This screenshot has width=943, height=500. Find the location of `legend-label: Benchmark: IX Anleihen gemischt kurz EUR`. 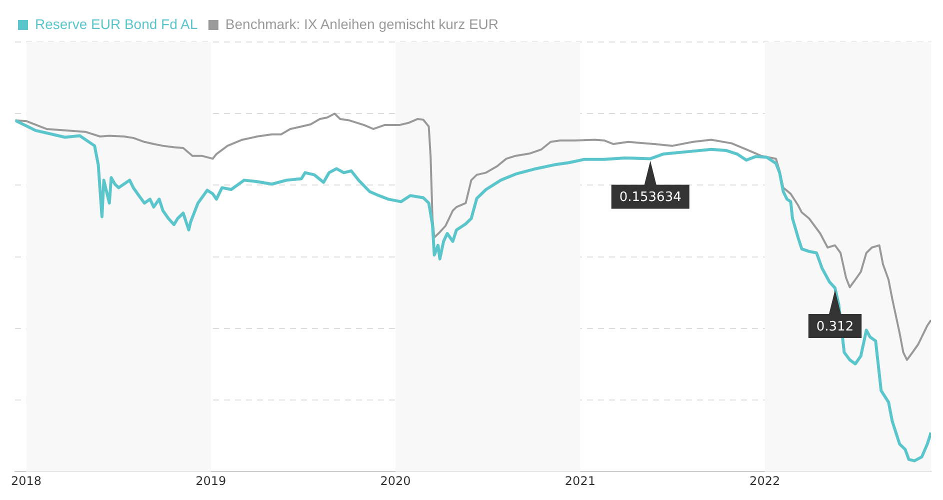

legend-label: Benchmark: IX Anleihen gemischt kurz EUR is located at coordinates (362, 24).